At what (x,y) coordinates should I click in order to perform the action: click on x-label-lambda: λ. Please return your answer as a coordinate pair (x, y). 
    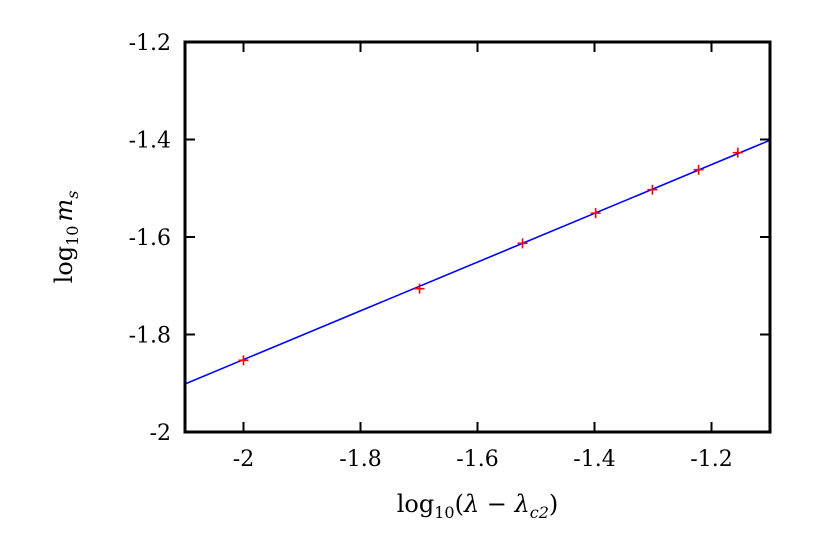
    Looking at the image, I should click on (471, 504).